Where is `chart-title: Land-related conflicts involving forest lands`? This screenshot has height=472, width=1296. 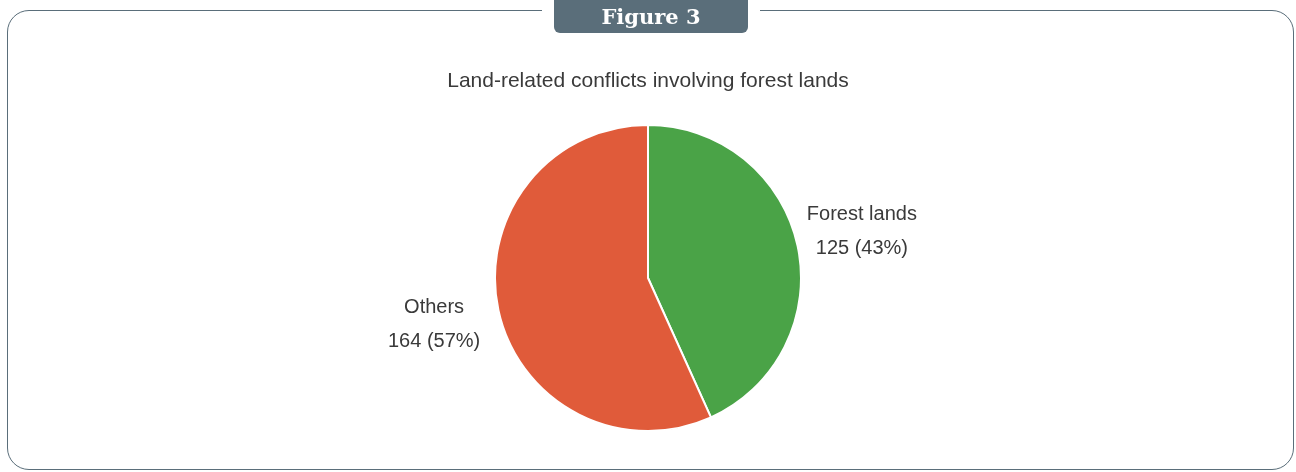
chart-title: Land-related conflicts involving forest lands is located at coordinates (648, 80).